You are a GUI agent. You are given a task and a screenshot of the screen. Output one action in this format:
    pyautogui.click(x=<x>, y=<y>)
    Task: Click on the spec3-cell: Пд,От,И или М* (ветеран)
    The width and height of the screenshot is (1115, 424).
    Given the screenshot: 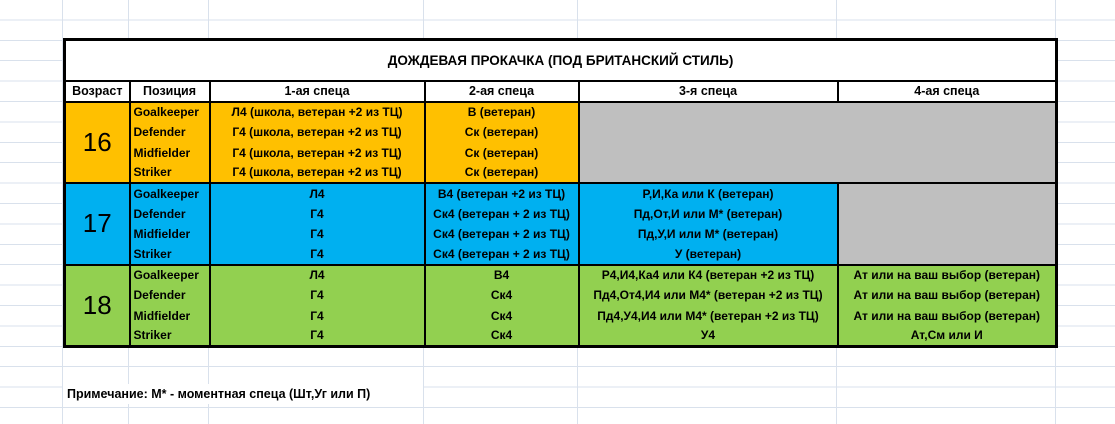 What is the action you would take?
    pyautogui.click(x=708, y=213)
    